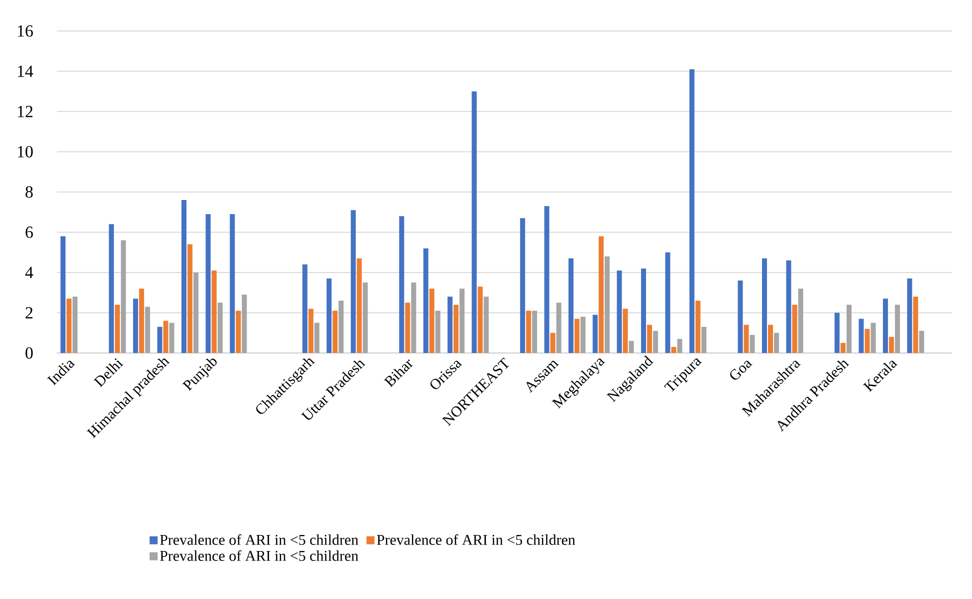 Image resolution: width=972 pixels, height=599 pixels. Describe the element at coordinates (29, 312) in the screenshot. I see `y-tick-label: 2` at that location.